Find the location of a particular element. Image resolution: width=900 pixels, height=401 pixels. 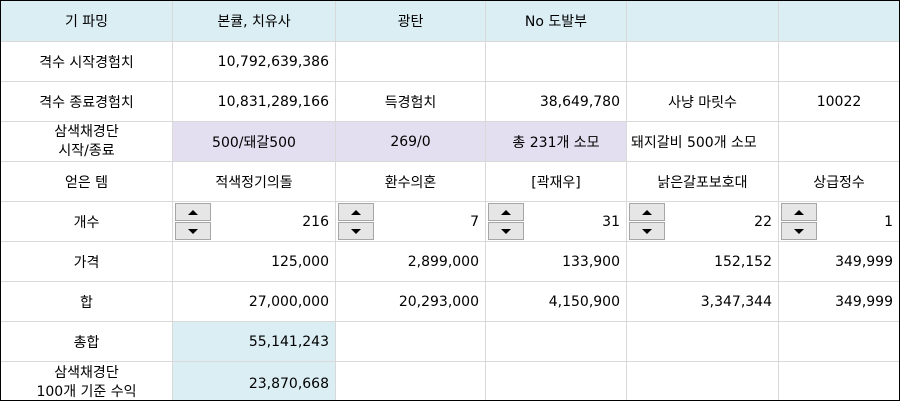

sum-value: 349,999 is located at coordinates (864, 301).